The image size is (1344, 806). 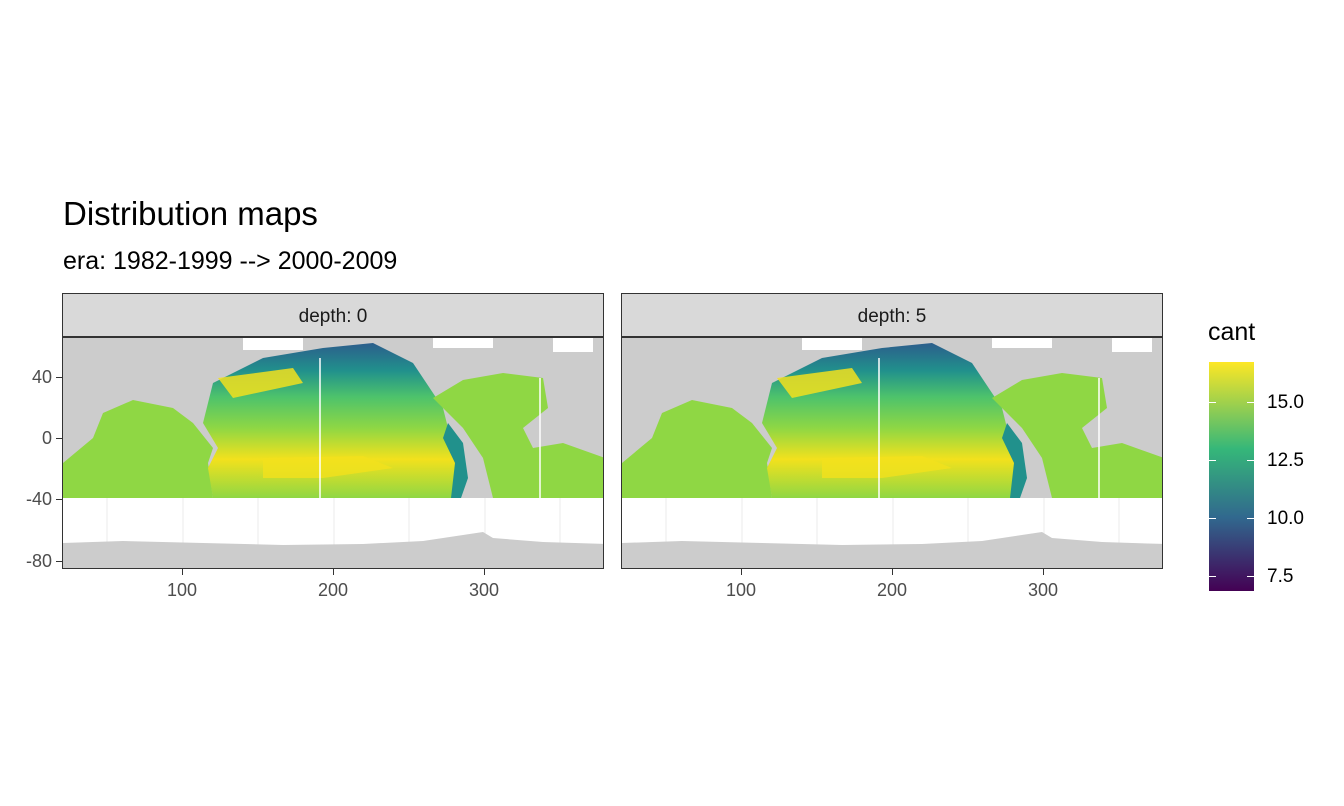 I want to click on facet-strip: depth: 5, so click(x=892, y=315).